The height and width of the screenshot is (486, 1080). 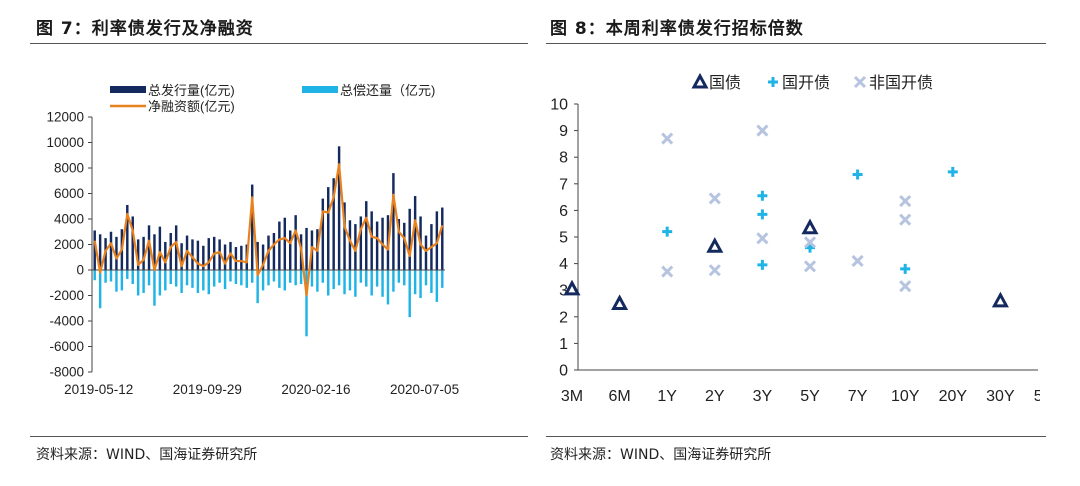 What do you see at coordinates (145, 29) in the screenshot?
I see `left-chart-title: 图 7：利率债发行及净融资` at bounding box center [145, 29].